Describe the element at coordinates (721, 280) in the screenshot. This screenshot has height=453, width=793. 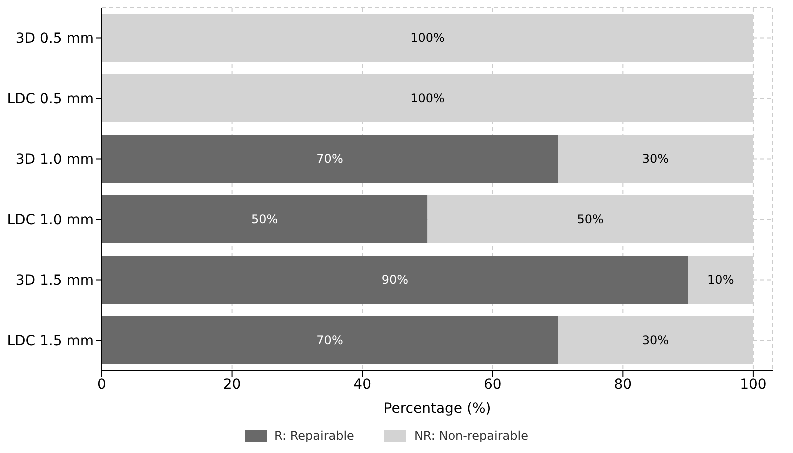
I see `data-label: 10%` at that location.